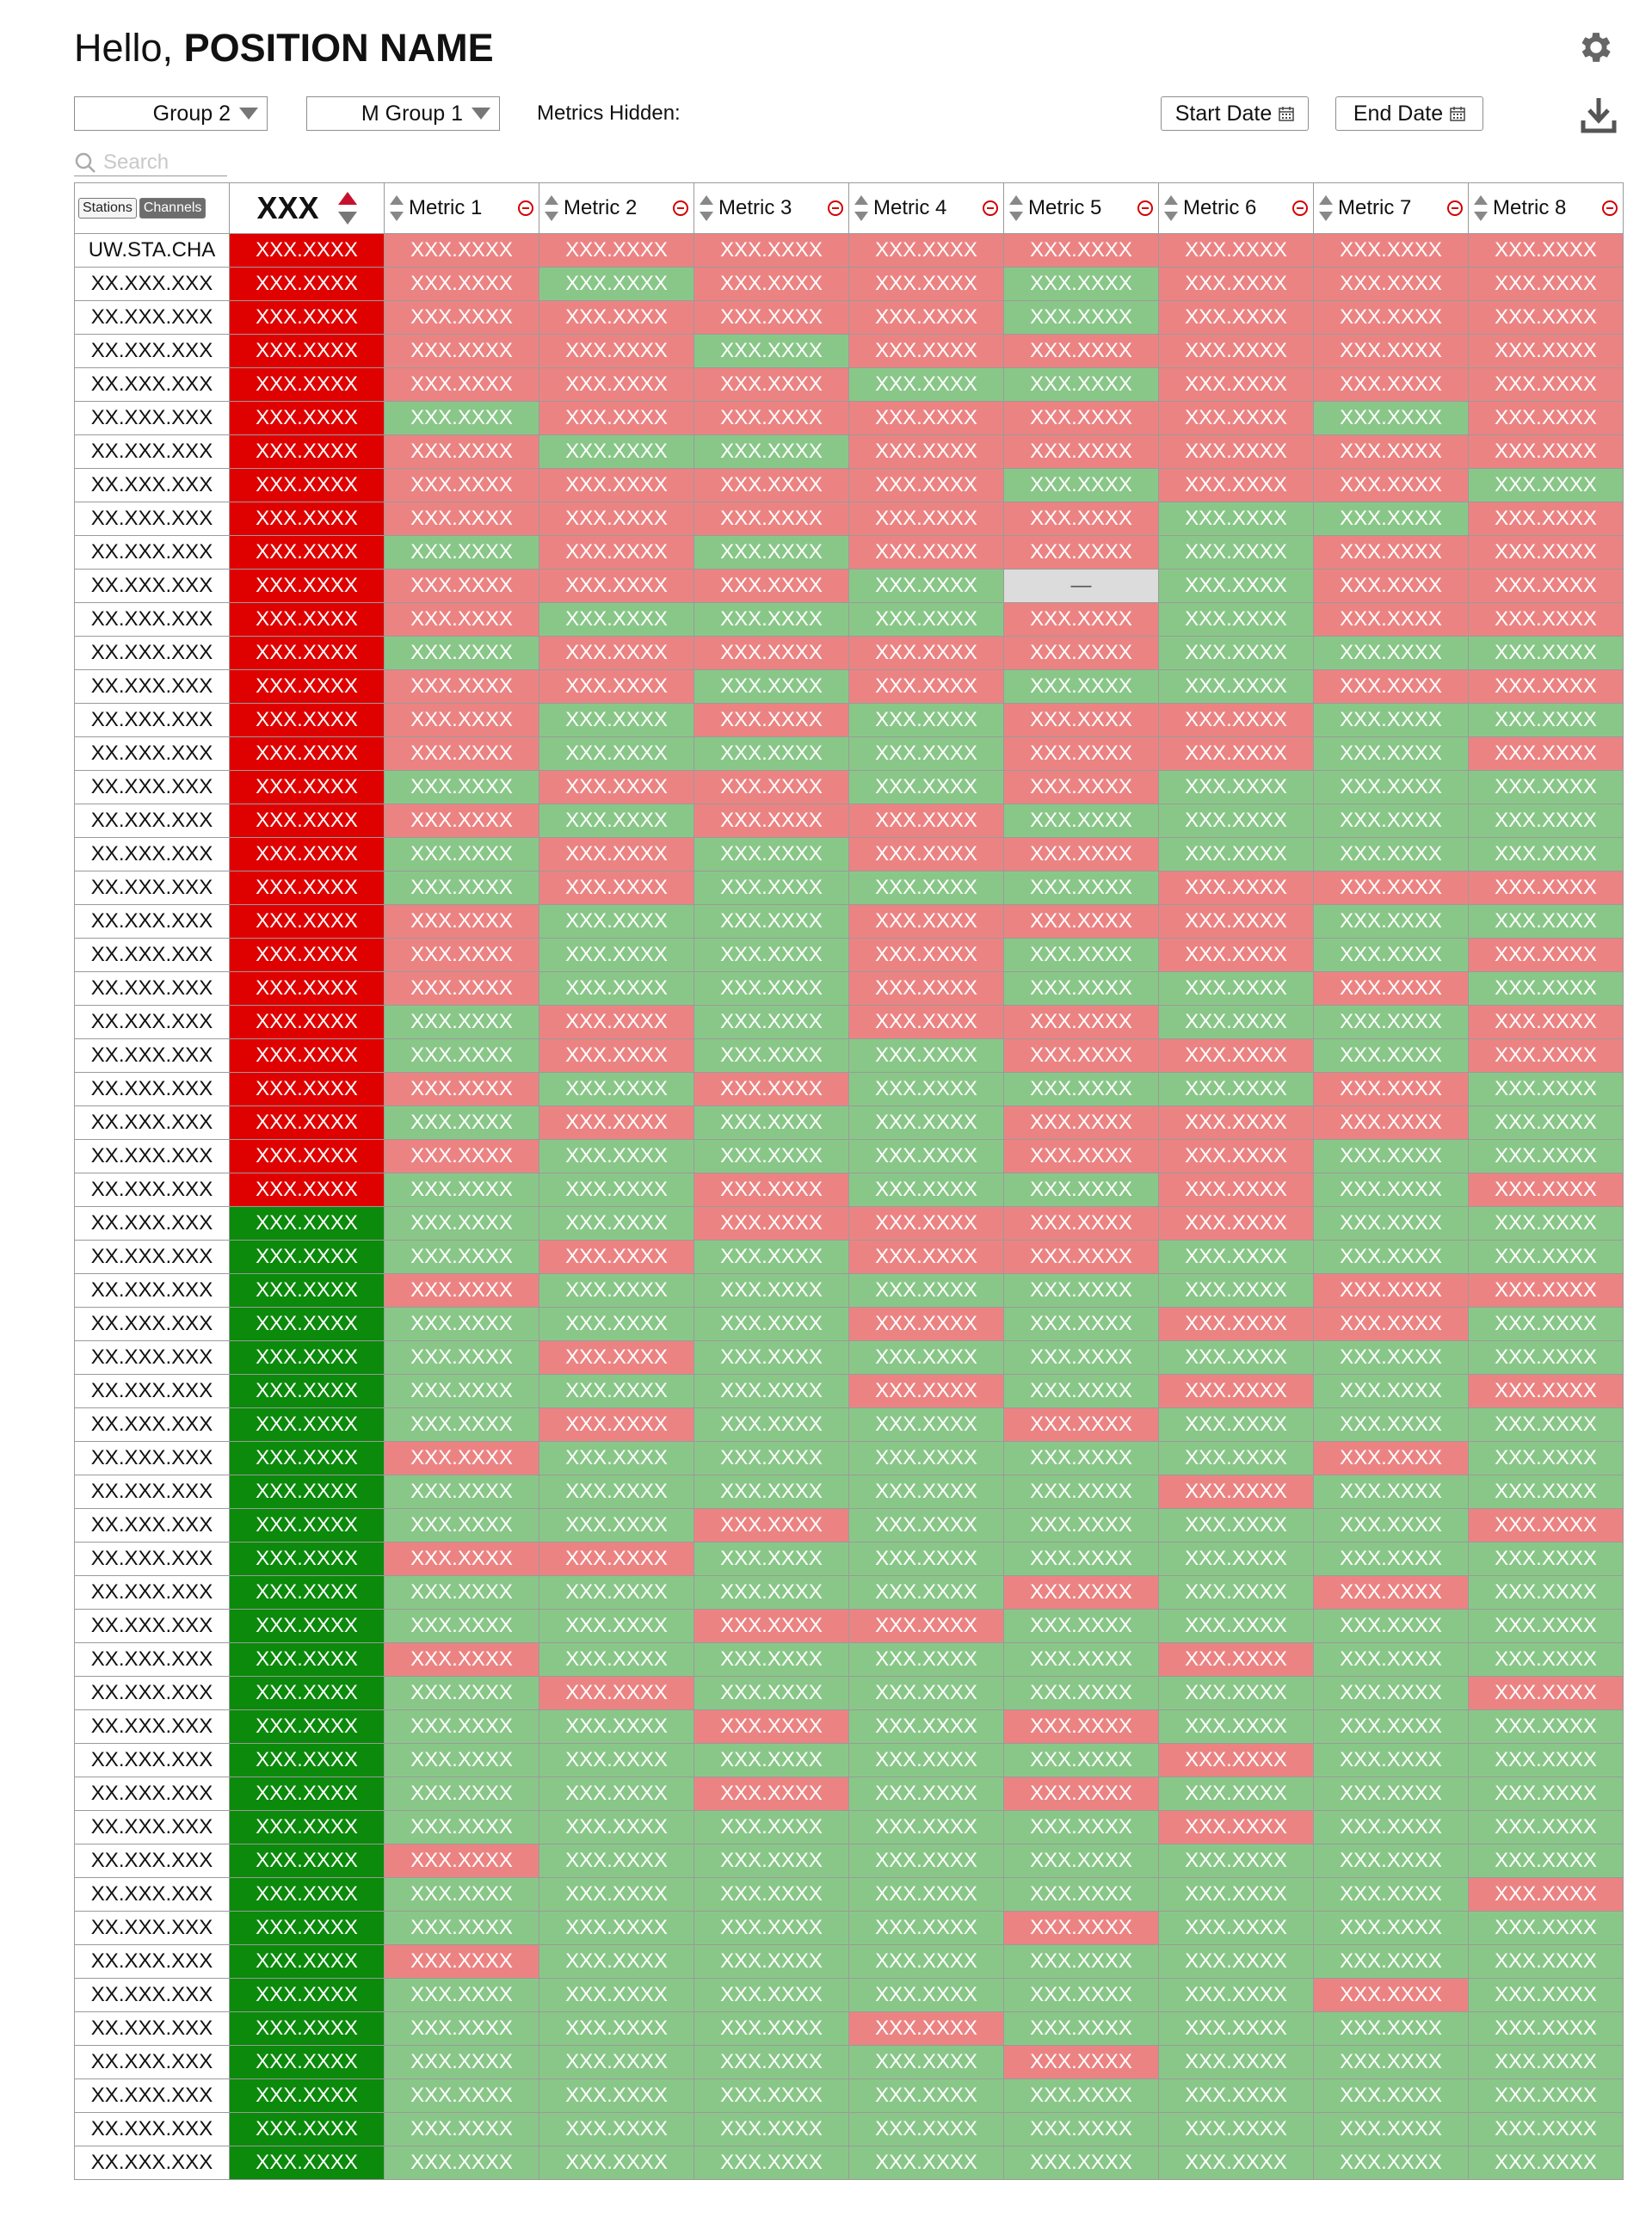 Image resolution: width=1652 pixels, height=2217 pixels. I want to click on metric-header: Metric 7, so click(1391, 208).